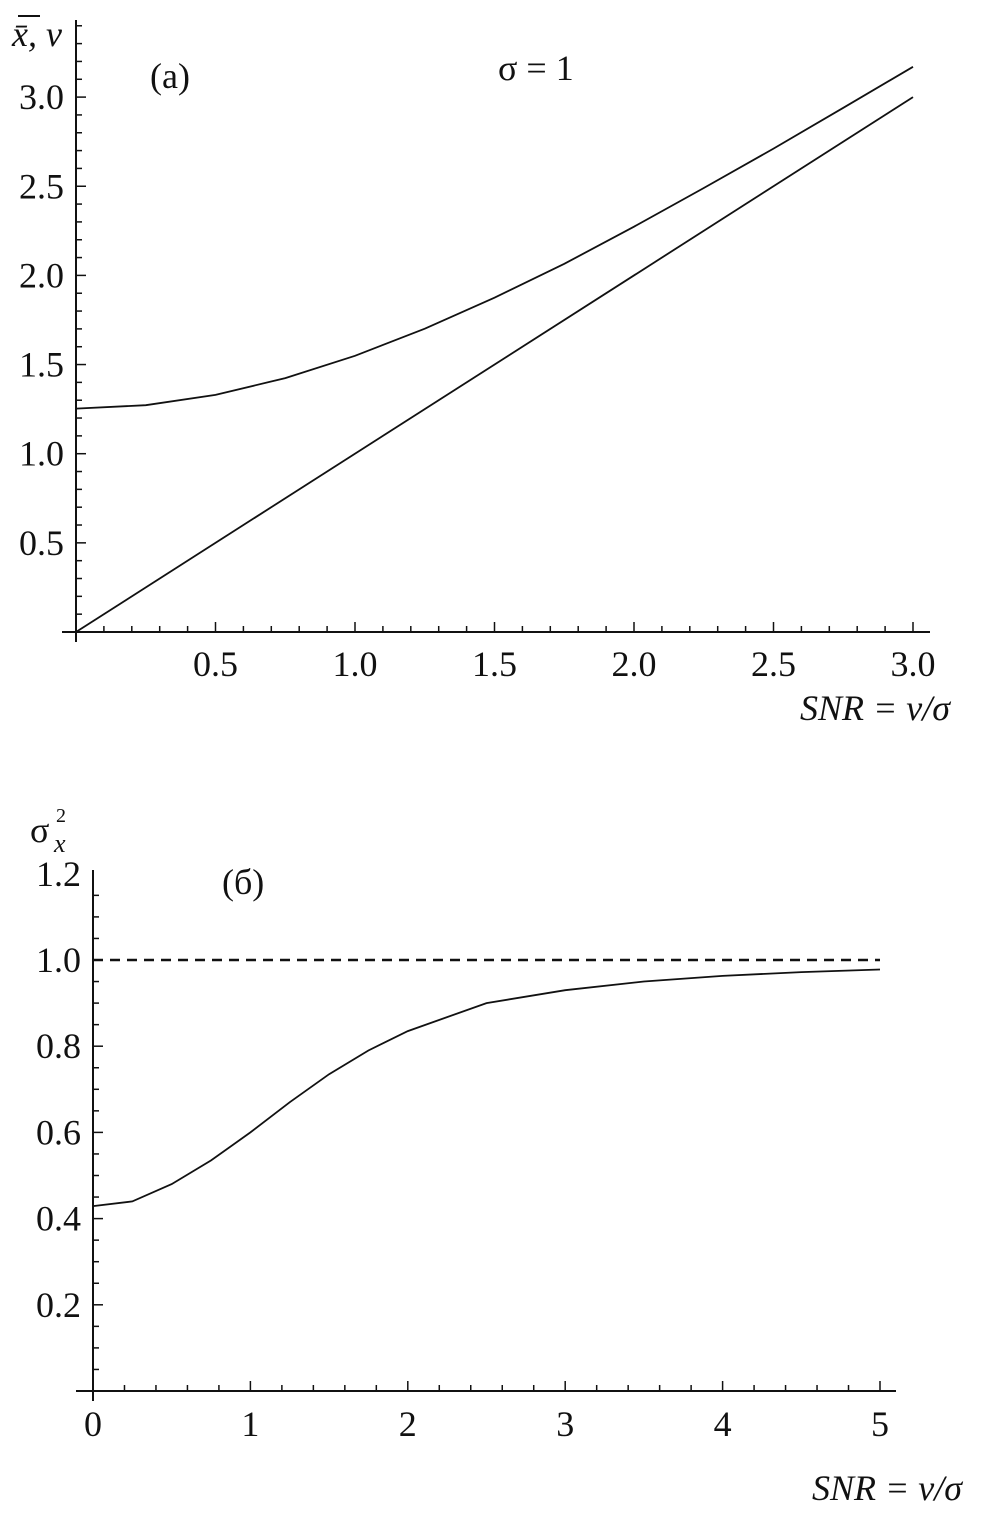  What do you see at coordinates (58, 1305) in the screenshot?
I see `y-tick-label: 0.2` at bounding box center [58, 1305].